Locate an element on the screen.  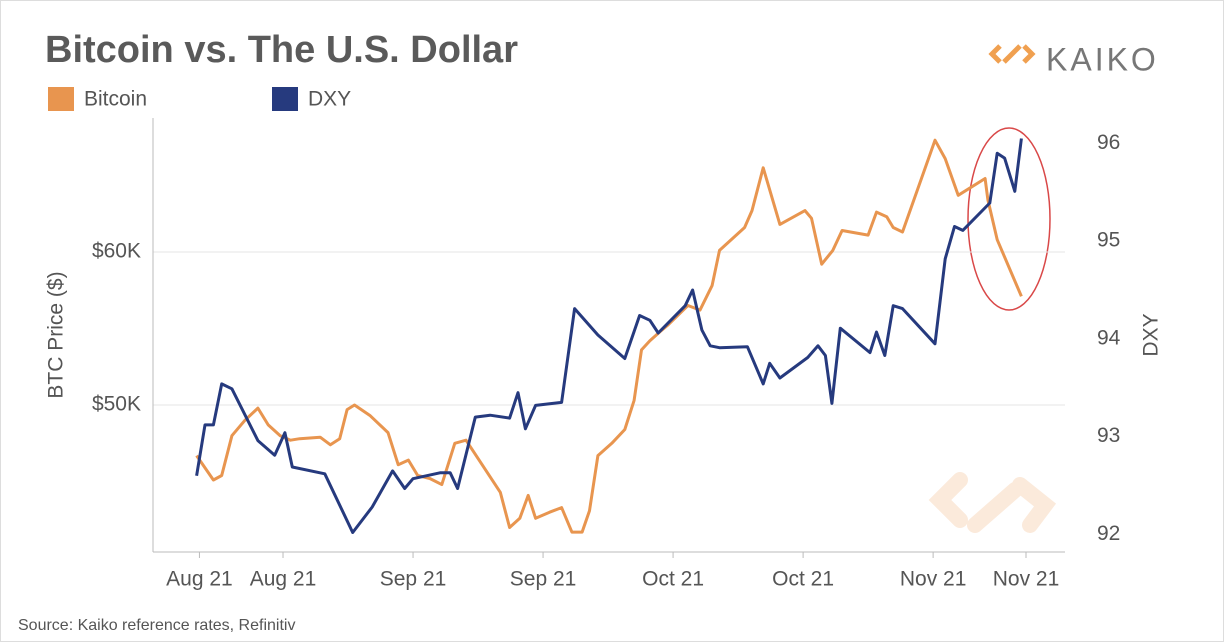
y2-tick-label: 92 is located at coordinates (1108, 533).